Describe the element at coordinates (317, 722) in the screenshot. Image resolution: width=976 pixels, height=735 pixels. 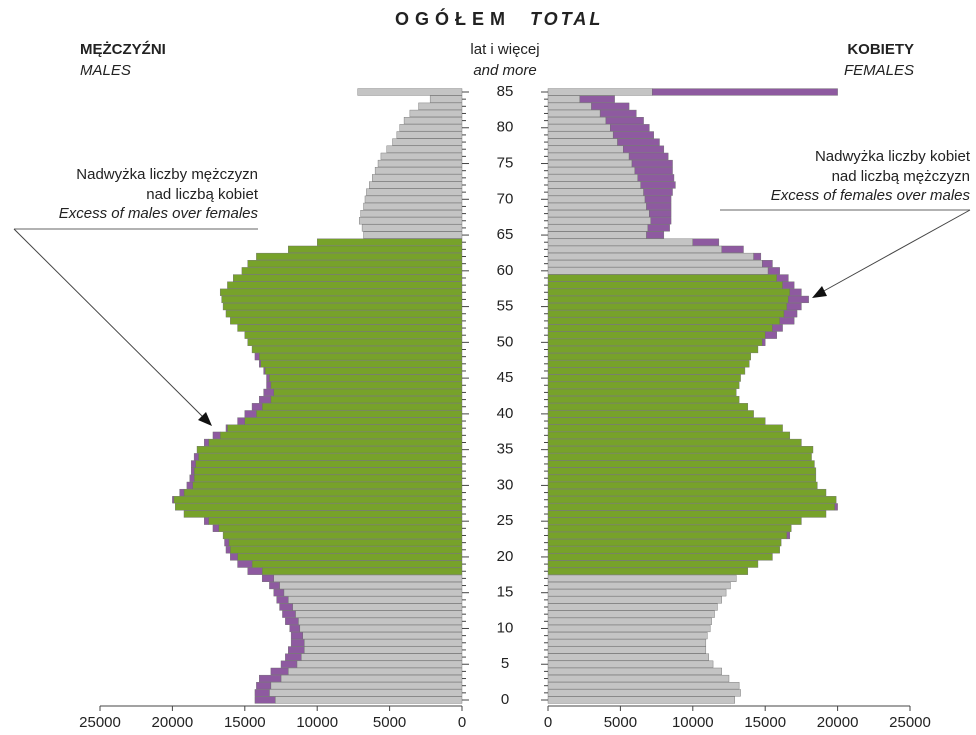
I see `x-tick-label: 10000` at that location.